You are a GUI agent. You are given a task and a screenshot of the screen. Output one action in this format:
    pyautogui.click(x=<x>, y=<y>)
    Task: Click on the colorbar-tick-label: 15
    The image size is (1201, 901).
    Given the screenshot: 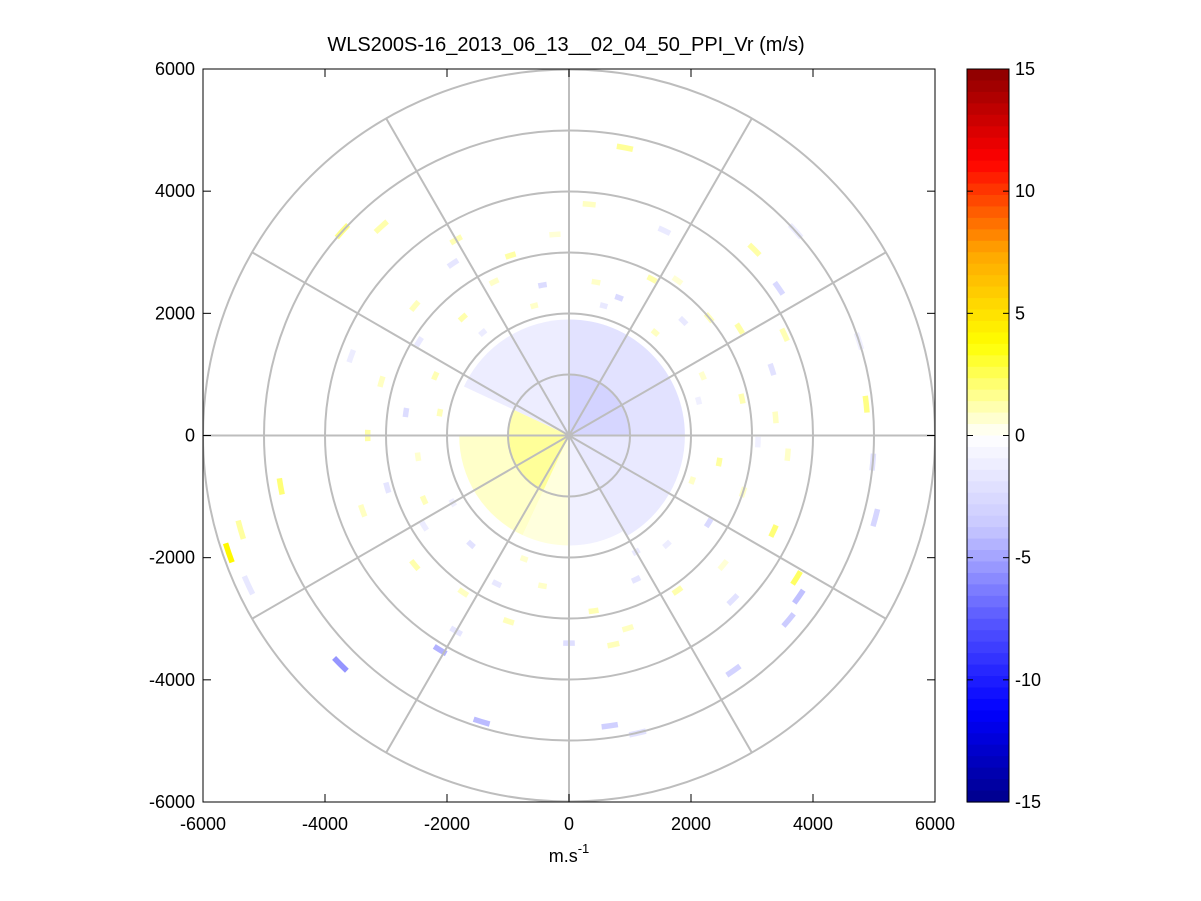 What is the action you would take?
    pyautogui.click(x=1025, y=69)
    